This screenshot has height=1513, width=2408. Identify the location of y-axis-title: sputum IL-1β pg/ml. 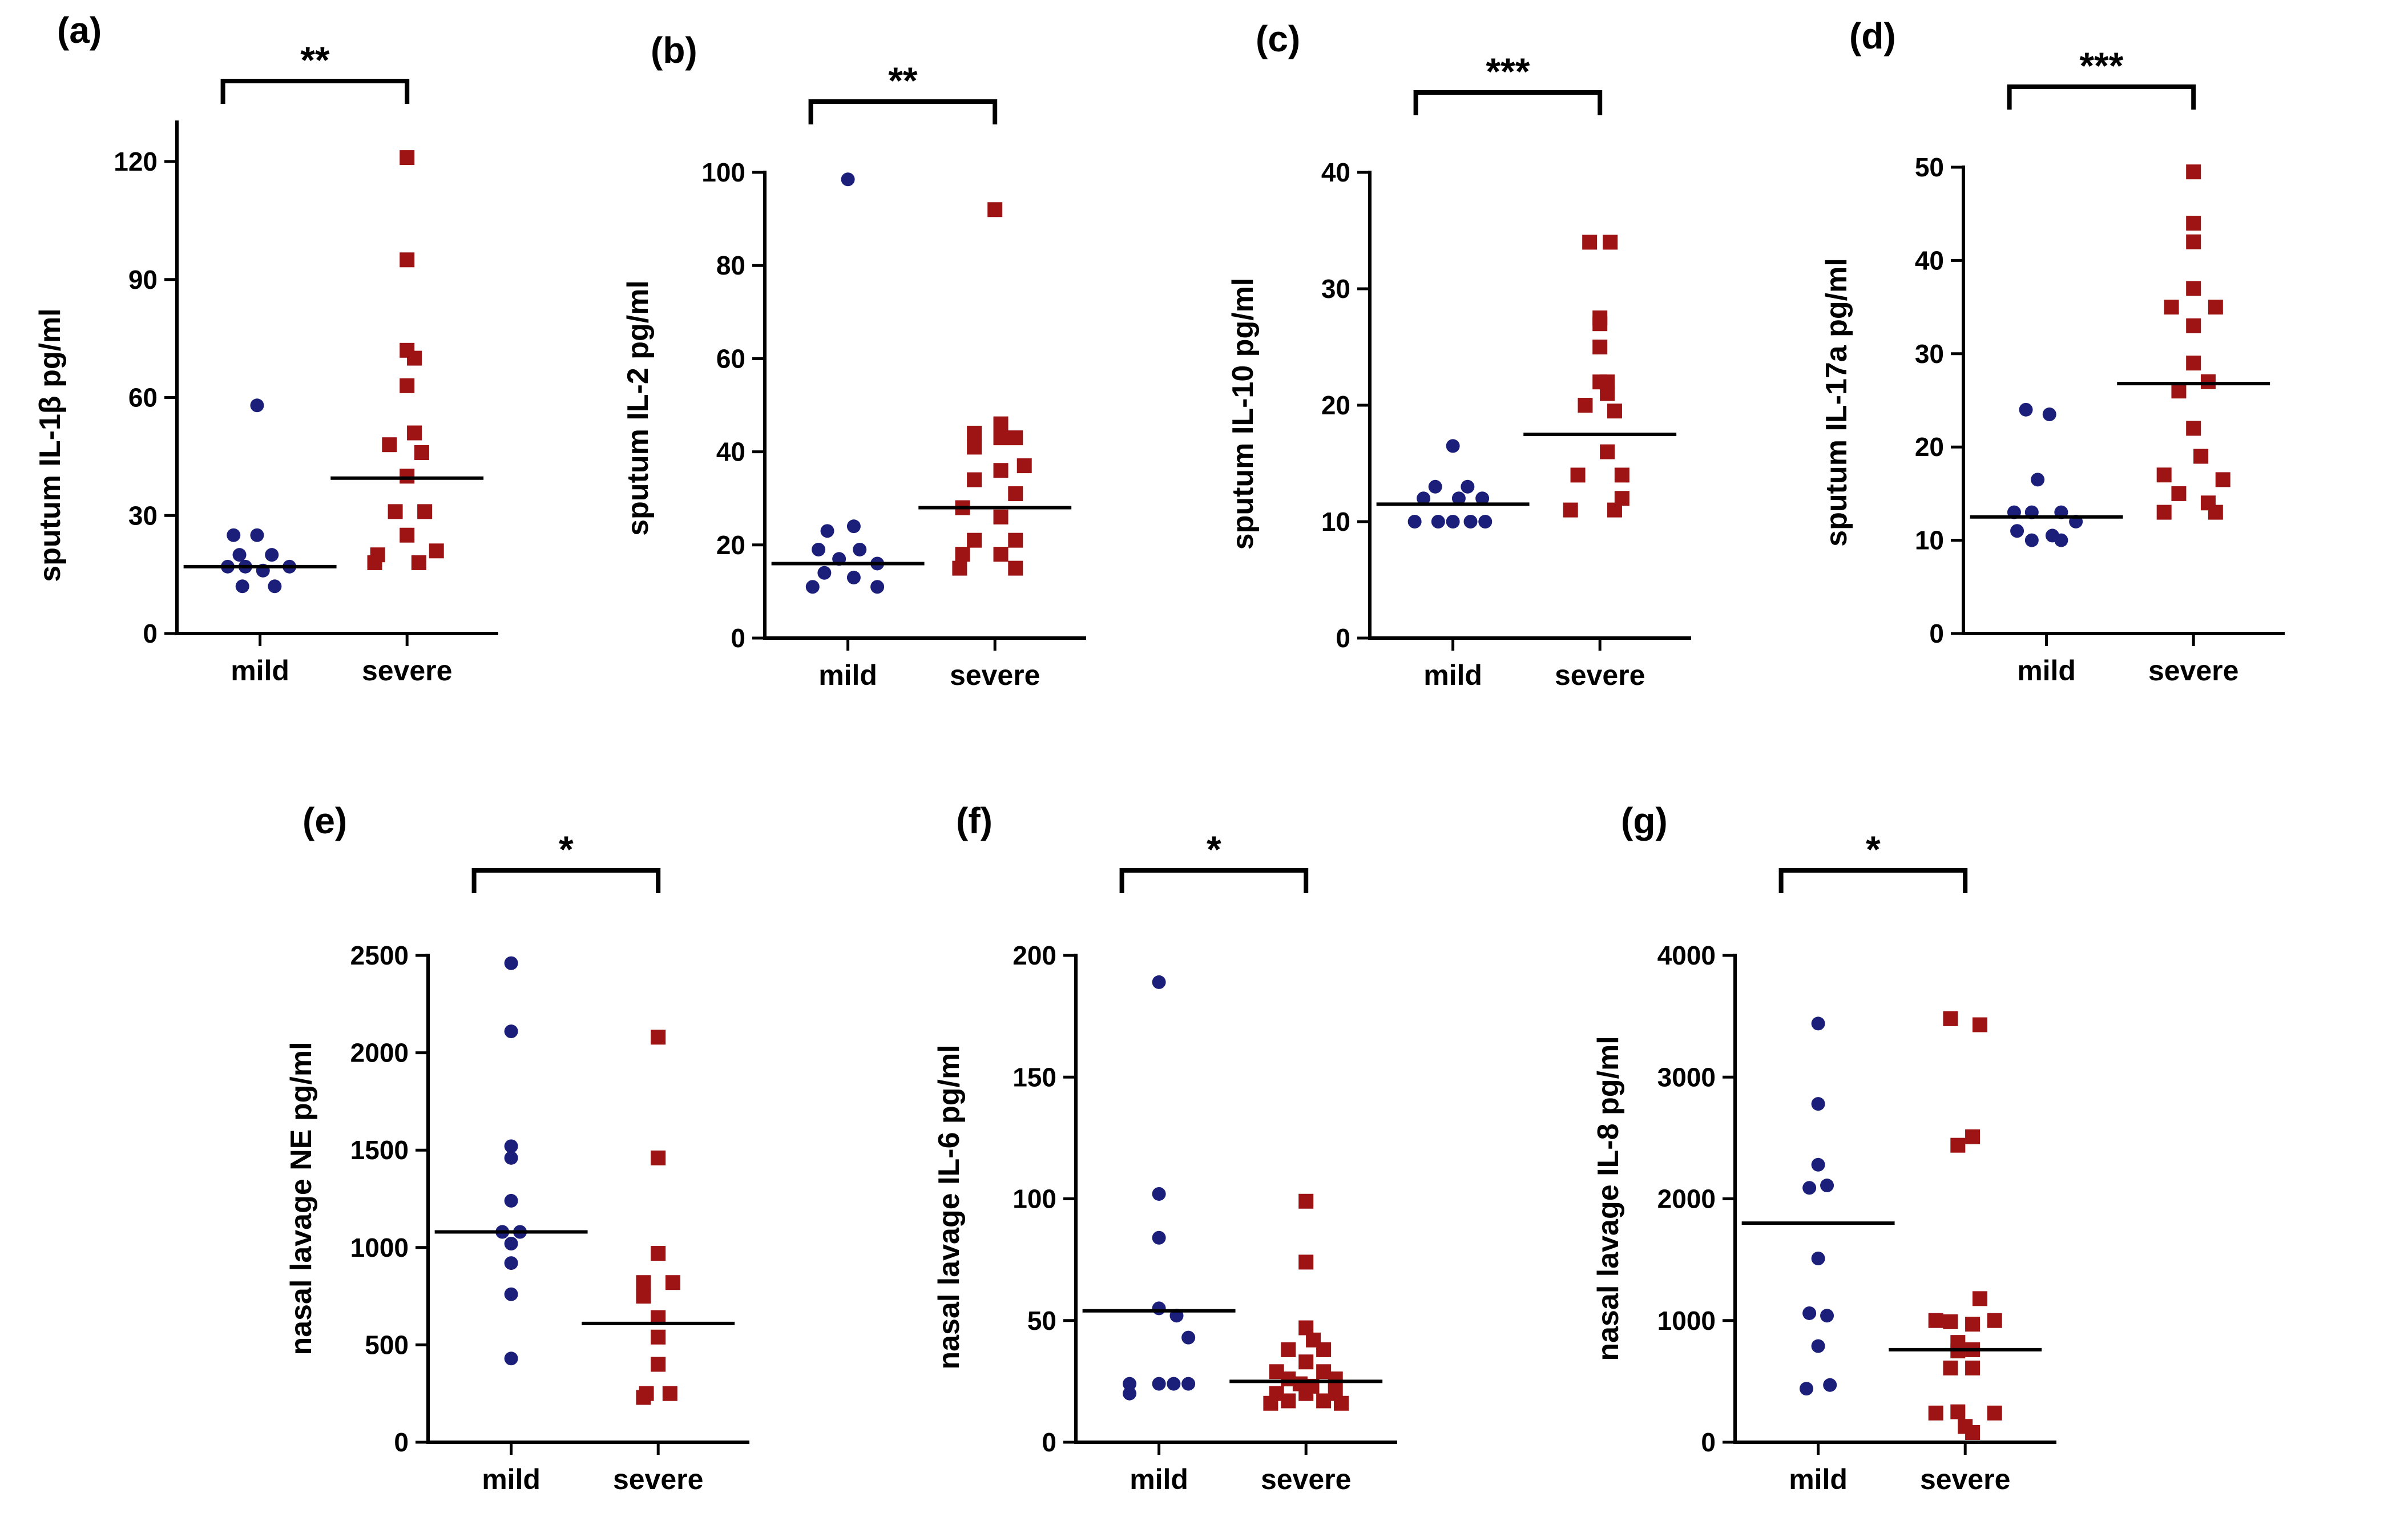
(50, 445).